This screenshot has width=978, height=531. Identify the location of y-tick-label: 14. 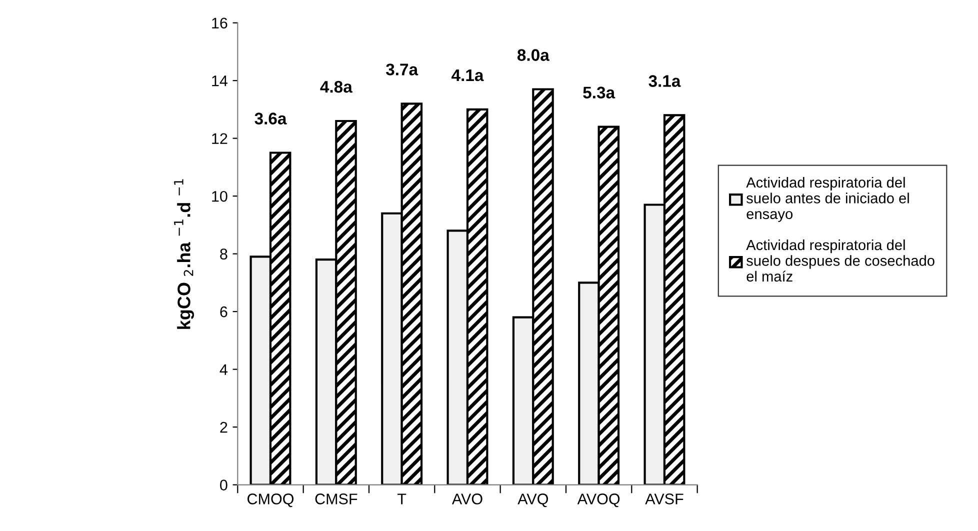
(220, 81).